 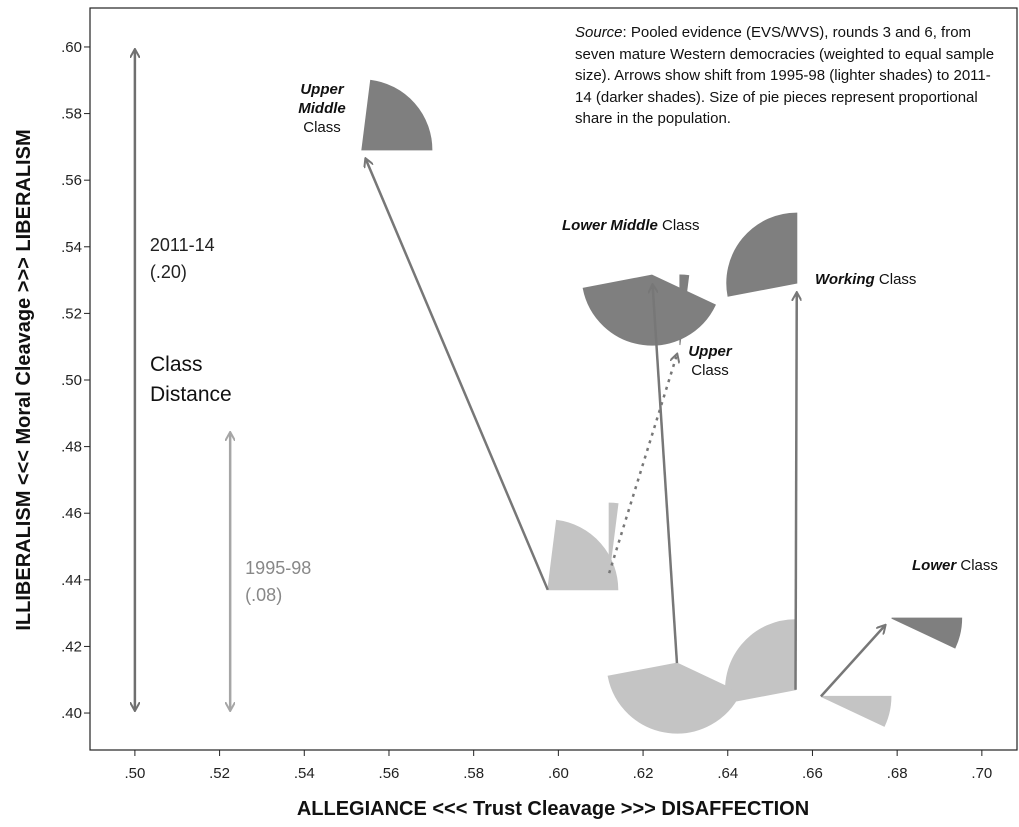 What do you see at coordinates (264, 595) in the screenshot?
I see `distance-value: (.08)` at bounding box center [264, 595].